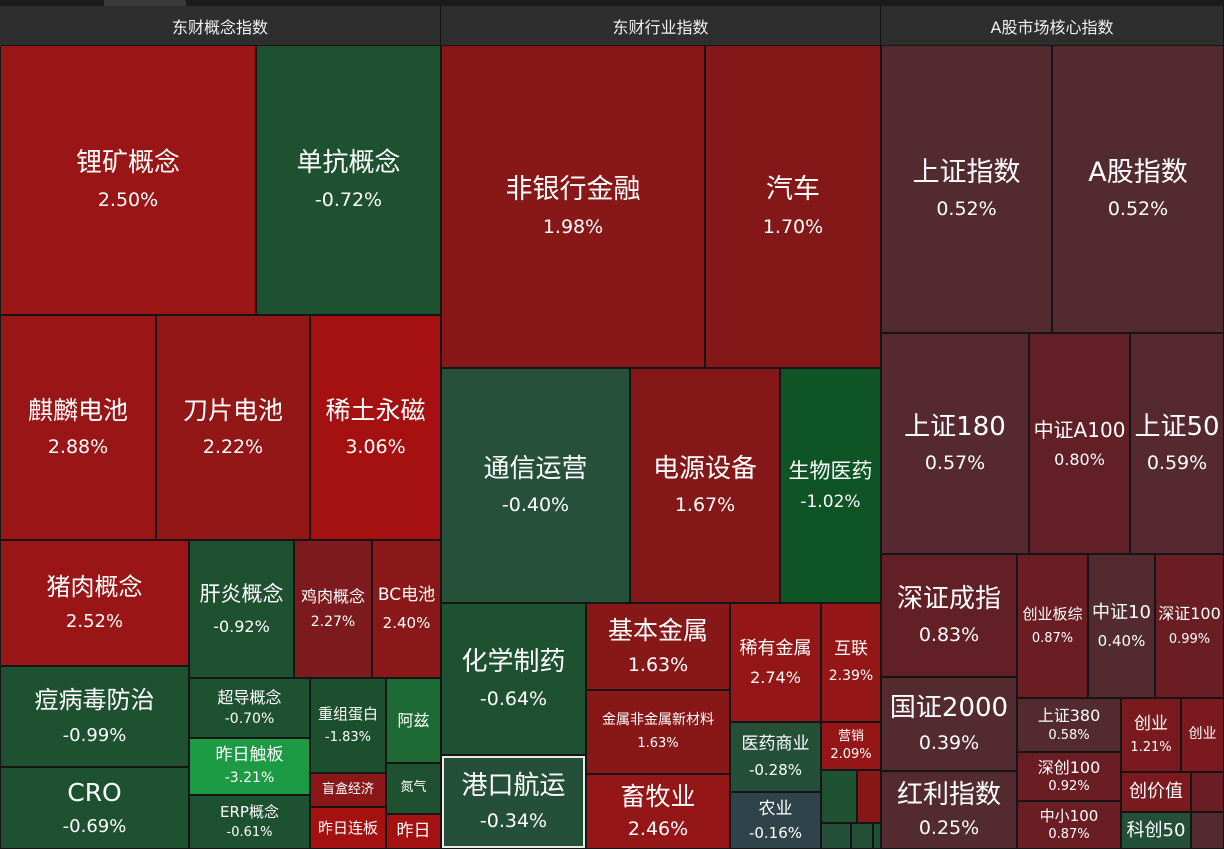 This screenshot has height=849, width=1224. I want to click on tile-chinext-2: 创业, so click(1202, 735).